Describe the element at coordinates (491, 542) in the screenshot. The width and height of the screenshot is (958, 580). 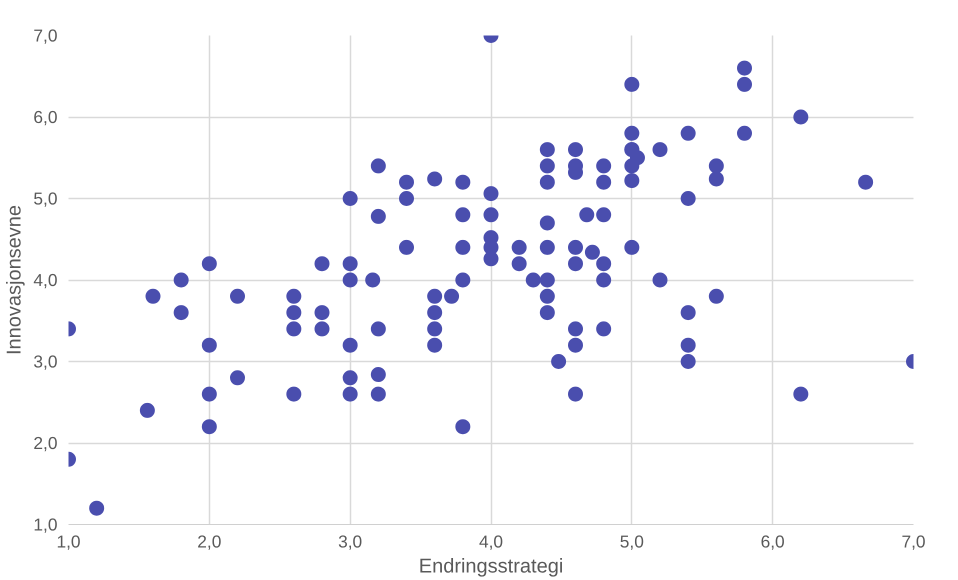
I see `x-tick-label: 4,0` at that location.